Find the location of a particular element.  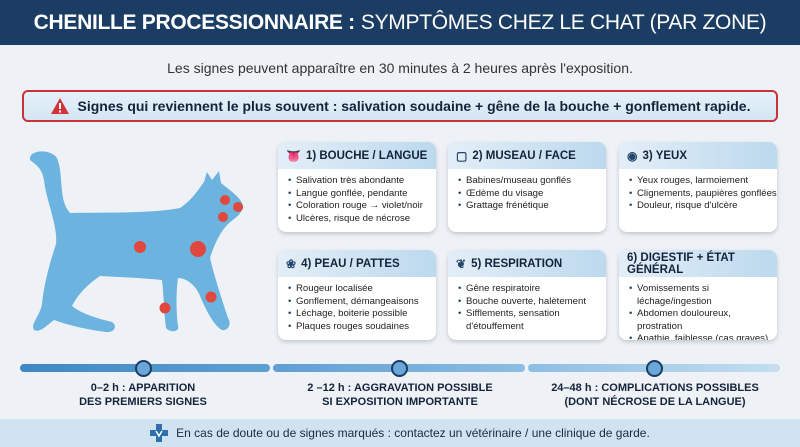

card-title: 6) DIGESTIF + ÉTAT GÉNÉRAL is located at coordinates (681, 263).